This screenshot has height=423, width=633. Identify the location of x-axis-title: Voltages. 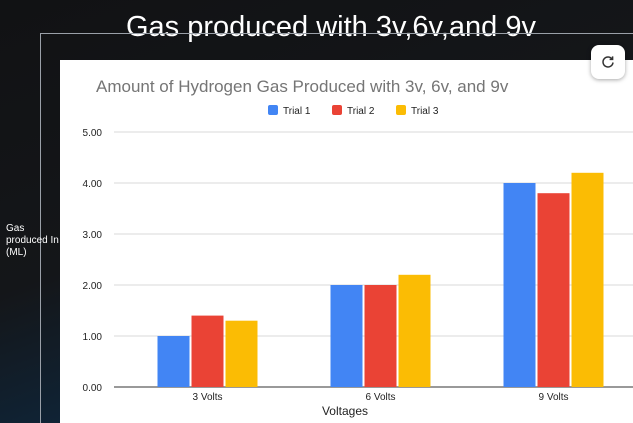
(345, 411).